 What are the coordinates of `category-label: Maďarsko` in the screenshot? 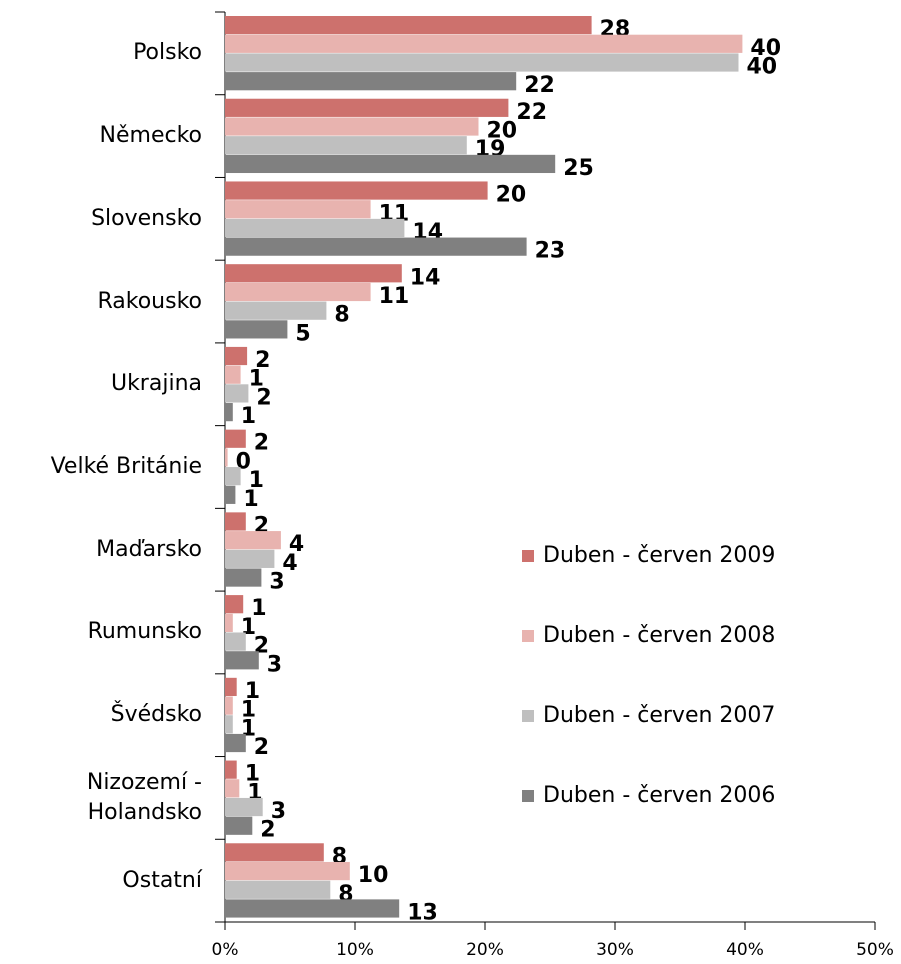 It's located at (149, 549).